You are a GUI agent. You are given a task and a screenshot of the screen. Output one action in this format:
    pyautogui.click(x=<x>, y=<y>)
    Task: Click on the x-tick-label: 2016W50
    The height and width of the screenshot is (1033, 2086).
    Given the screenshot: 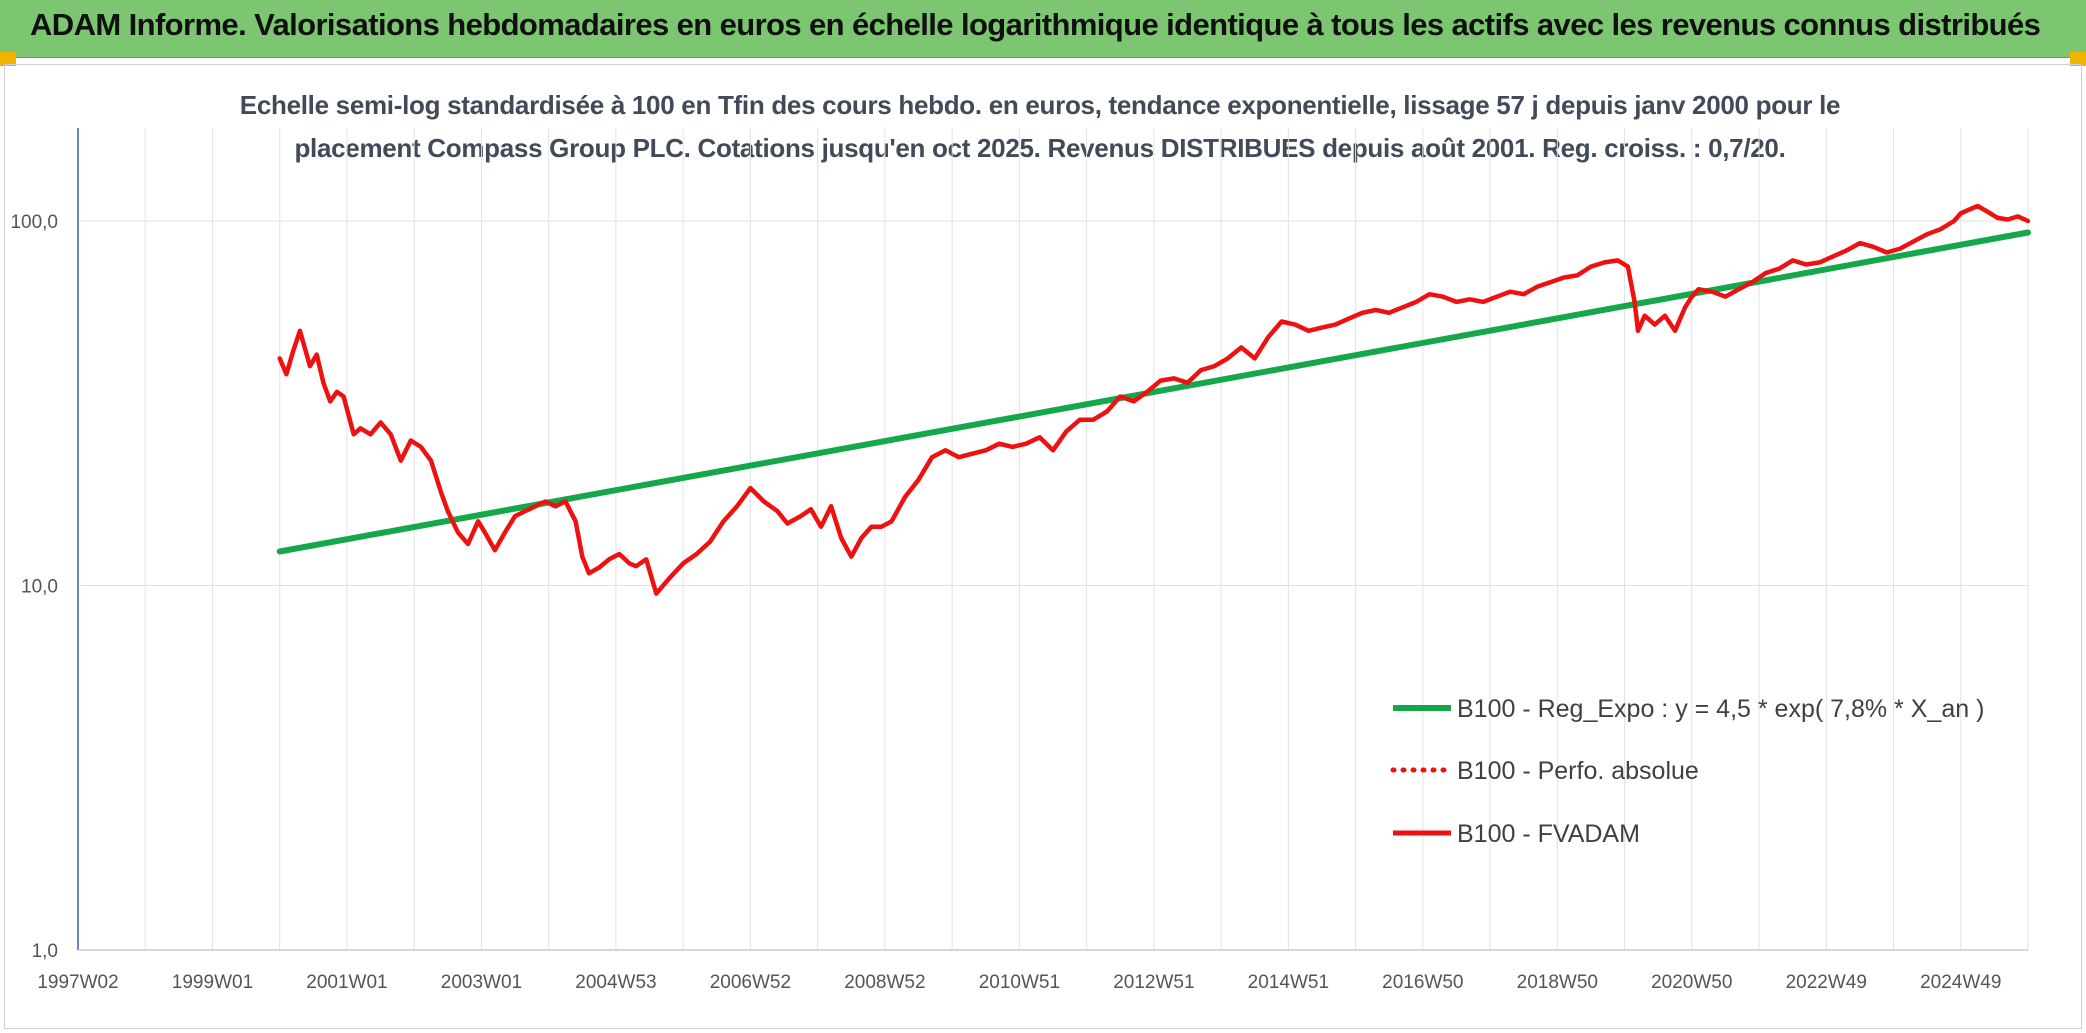 What is the action you would take?
    pyautogui.click(x=1422, y=982)
    